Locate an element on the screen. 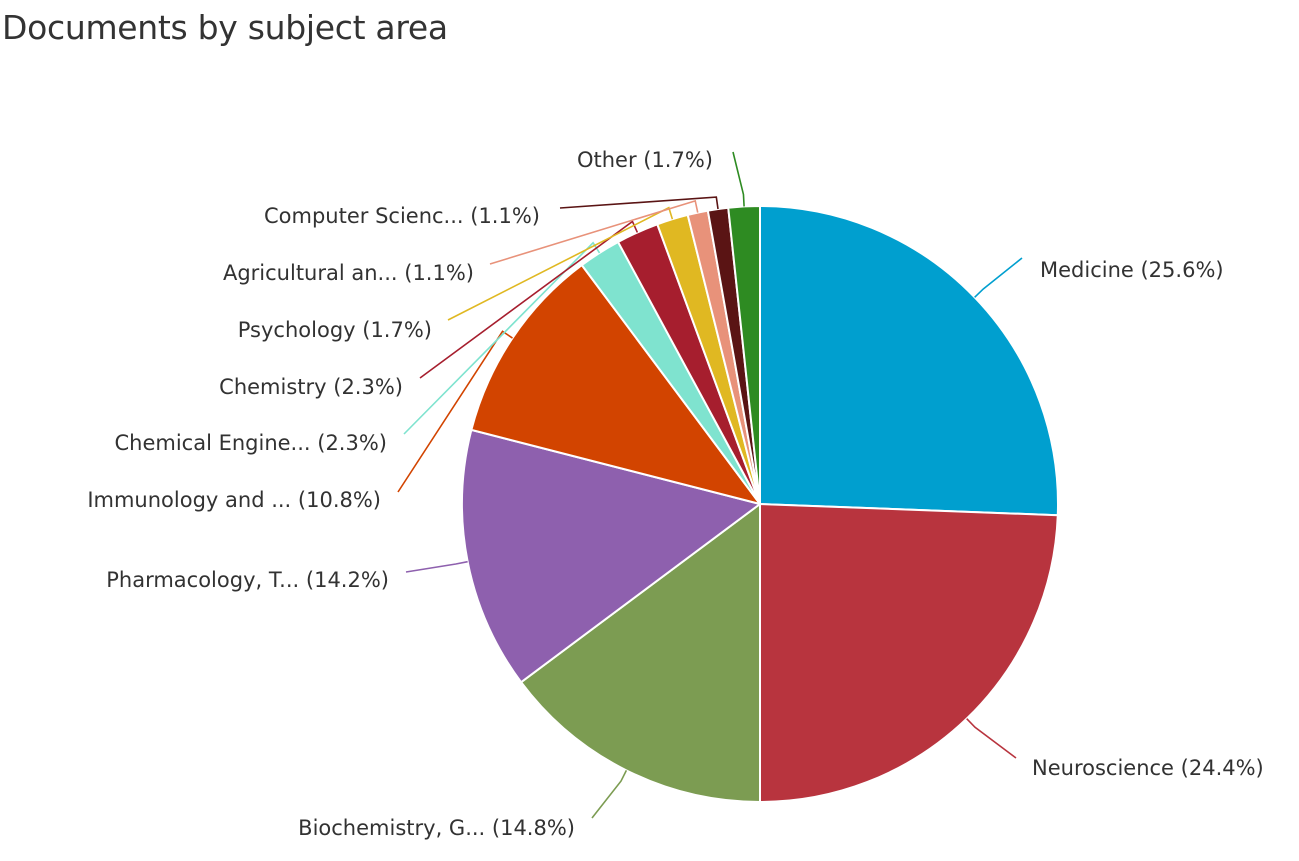  slice-label-agricultural-an: Agricultural an... (1.1%) is located at coordinates (348, 273).